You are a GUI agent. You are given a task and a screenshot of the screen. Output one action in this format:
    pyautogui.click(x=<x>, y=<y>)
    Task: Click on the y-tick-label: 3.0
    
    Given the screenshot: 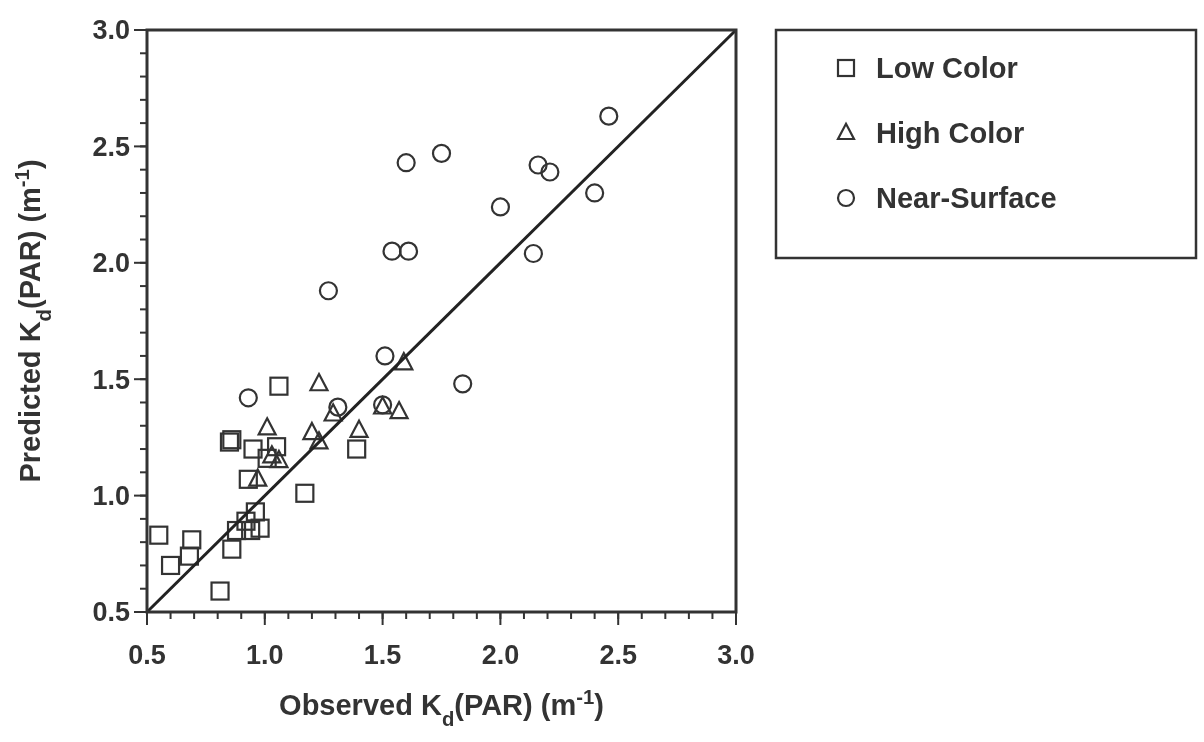 What is the action you would take?
    pyautogui.click(x=111, y=30)
    